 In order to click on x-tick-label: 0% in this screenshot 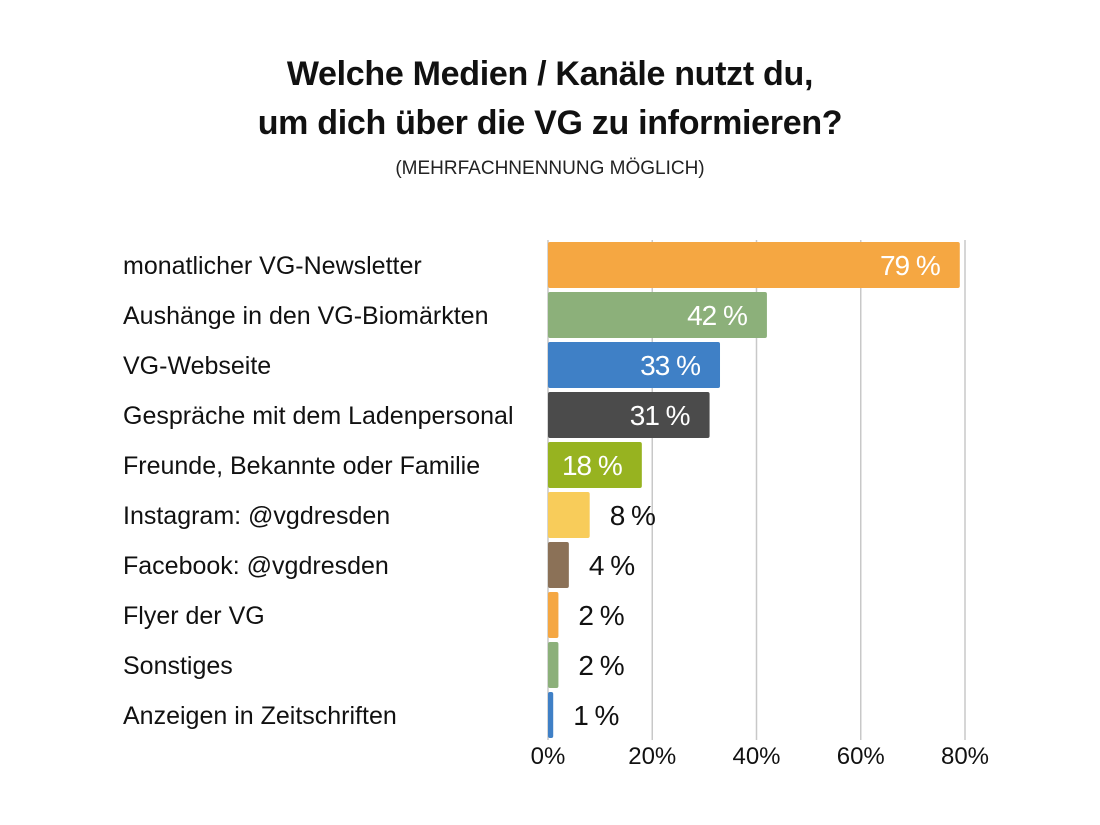, I will do `click(548, 756)`.